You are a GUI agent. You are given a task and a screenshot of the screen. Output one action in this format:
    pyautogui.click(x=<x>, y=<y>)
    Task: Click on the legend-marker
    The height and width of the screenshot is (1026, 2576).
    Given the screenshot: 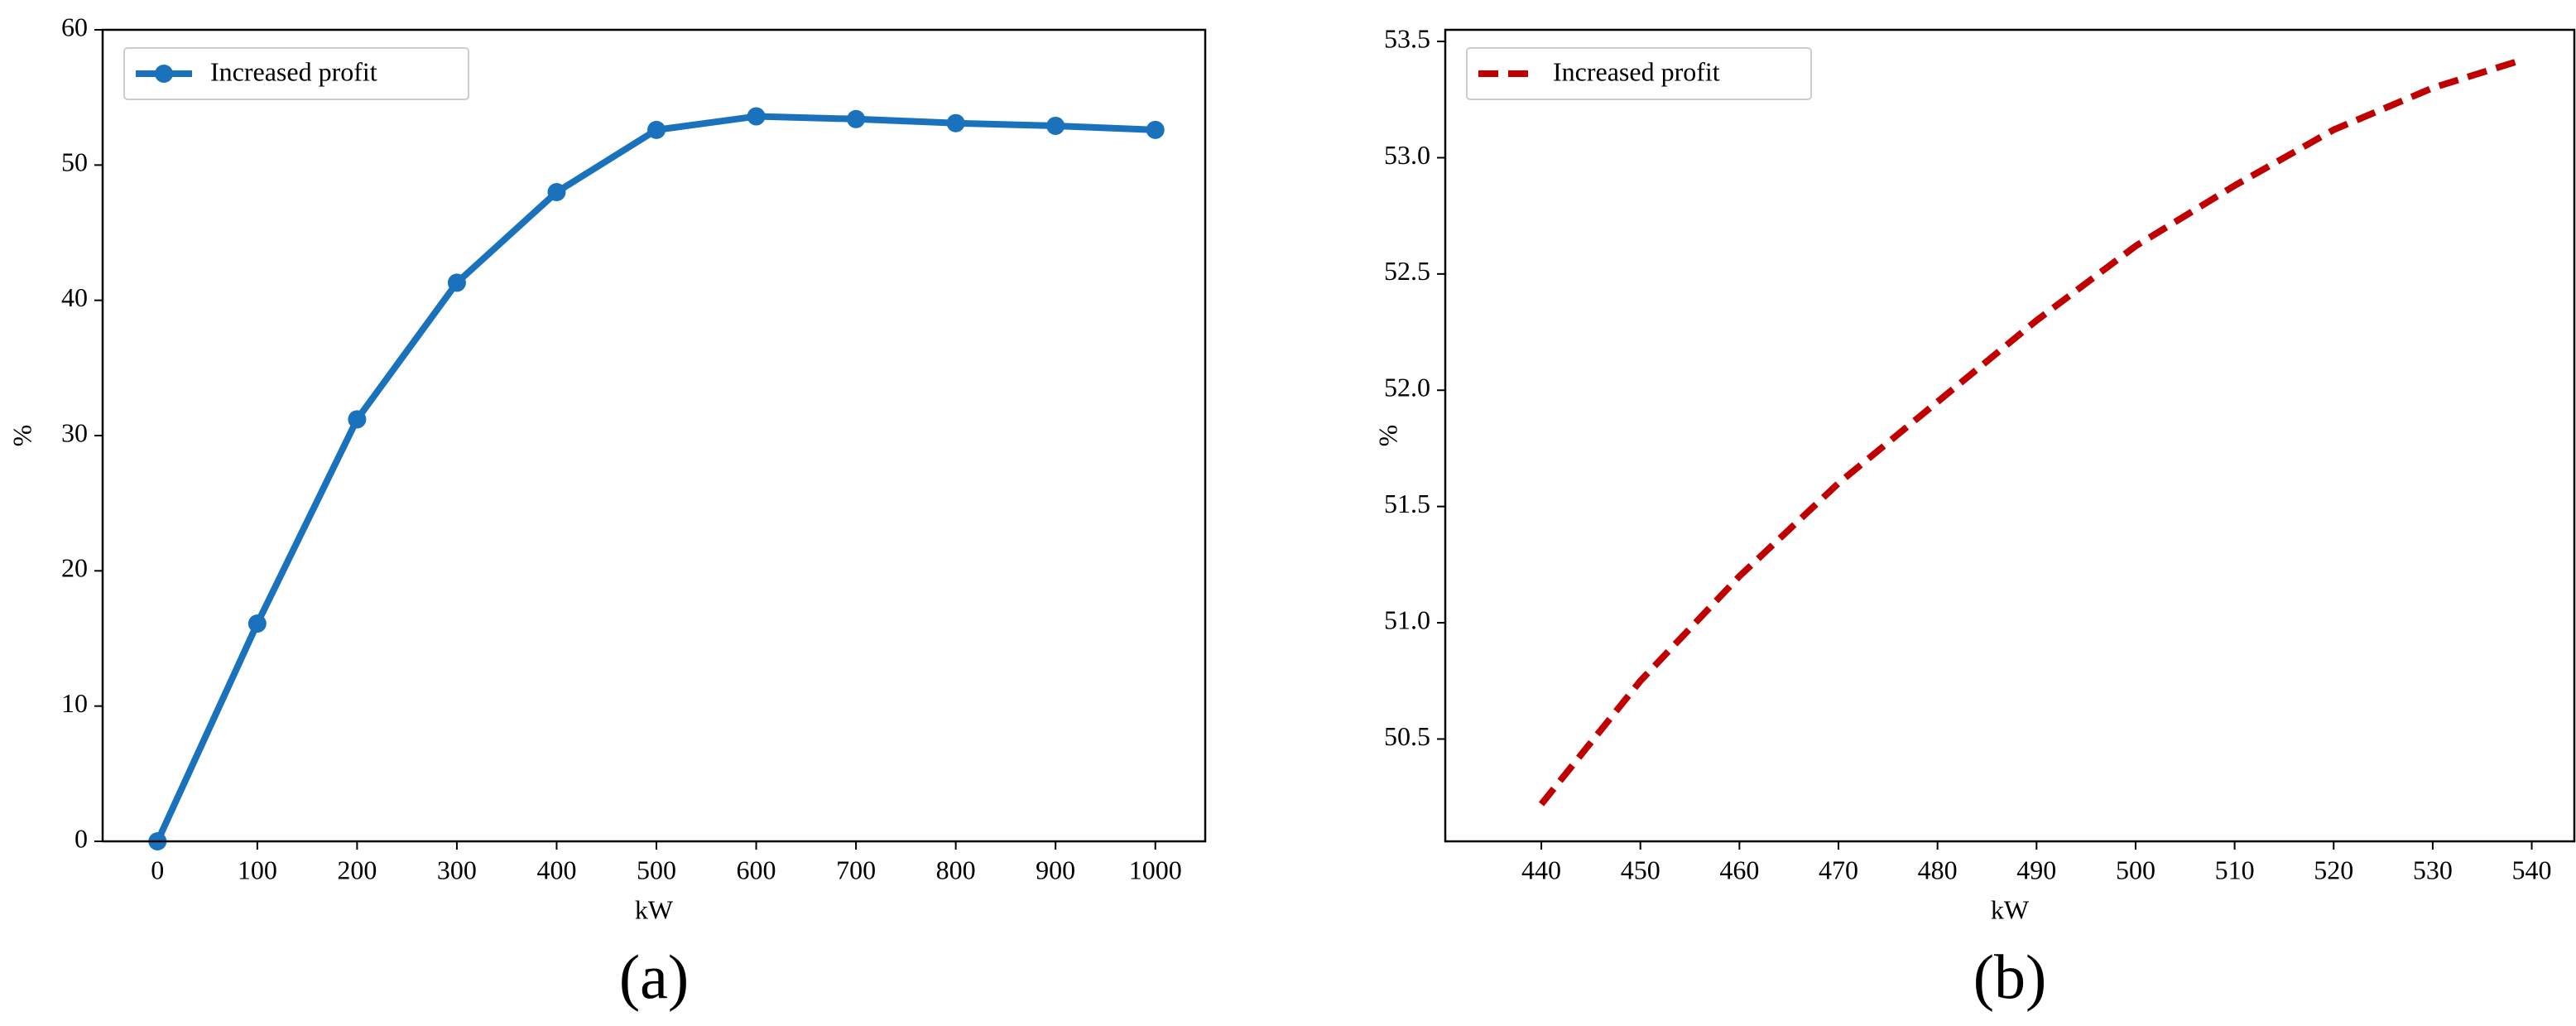 What is the action you would take?
    pyautogui.click(x=164, y=74)
    